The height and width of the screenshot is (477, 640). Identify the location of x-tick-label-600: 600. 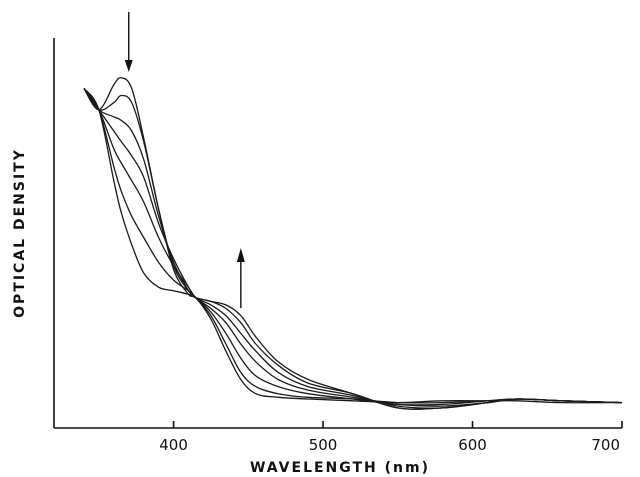
(472, 445).